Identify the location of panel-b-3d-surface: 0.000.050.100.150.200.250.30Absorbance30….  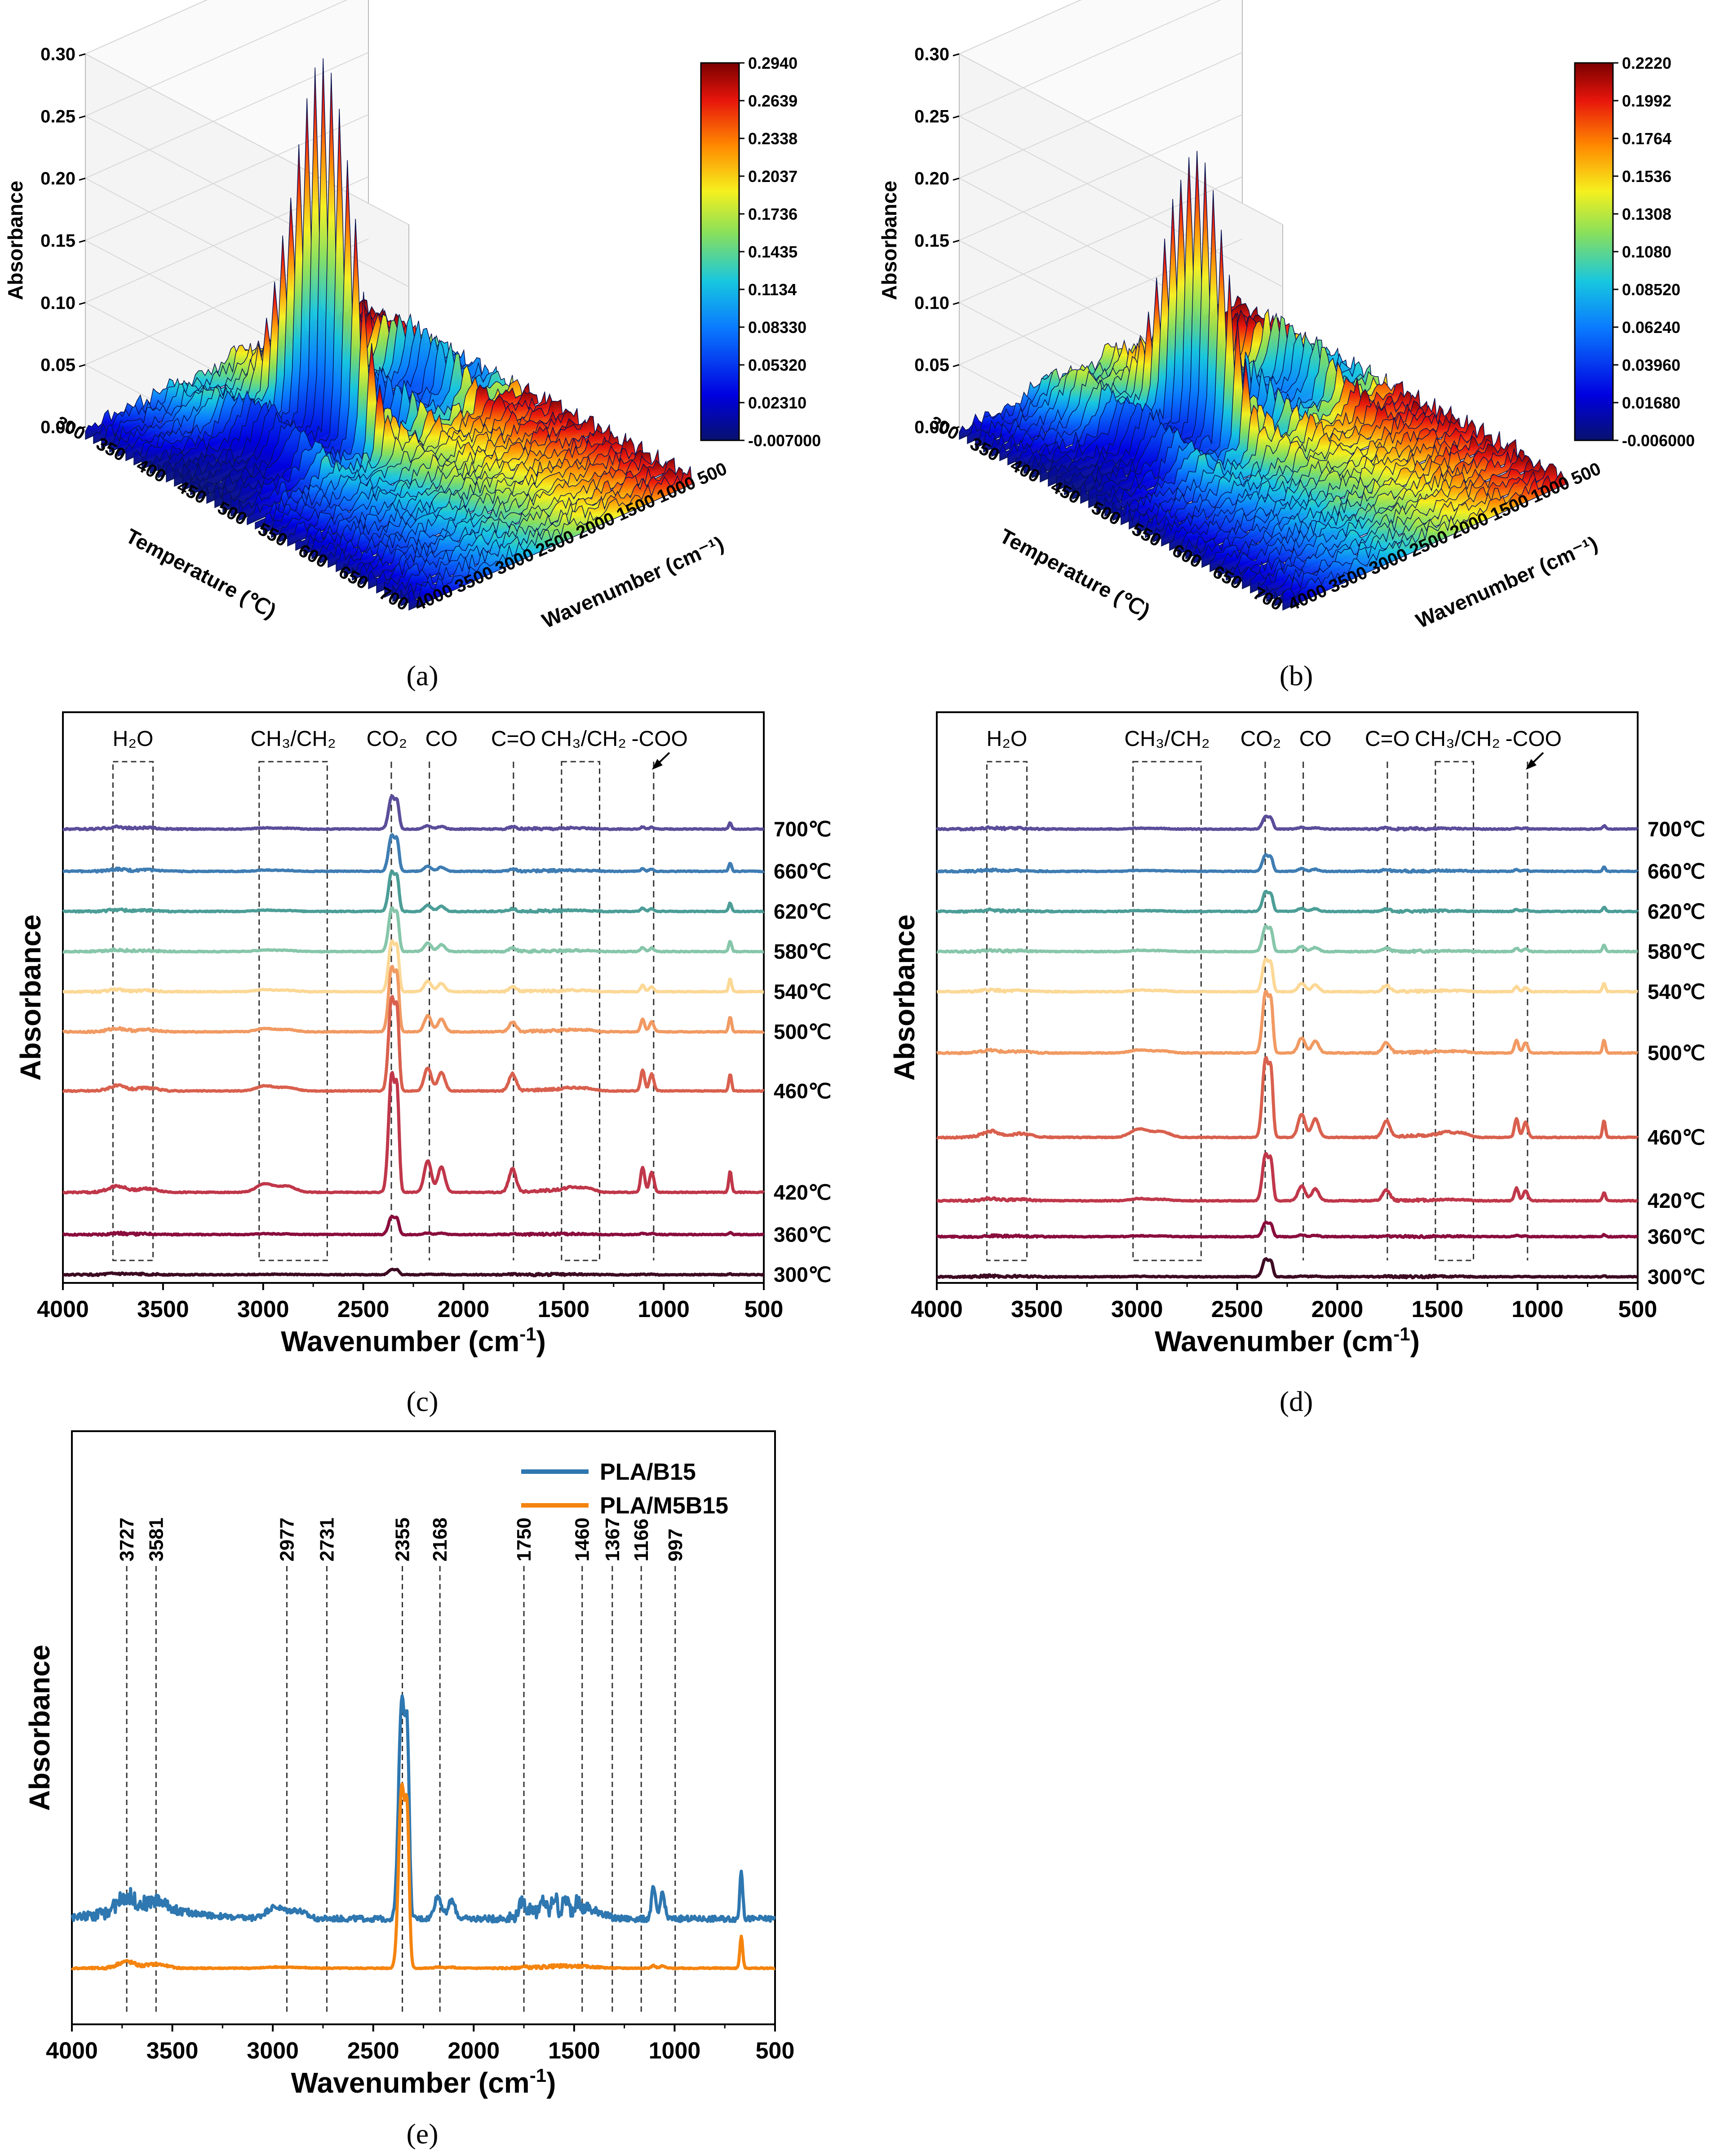
(1286, 317).